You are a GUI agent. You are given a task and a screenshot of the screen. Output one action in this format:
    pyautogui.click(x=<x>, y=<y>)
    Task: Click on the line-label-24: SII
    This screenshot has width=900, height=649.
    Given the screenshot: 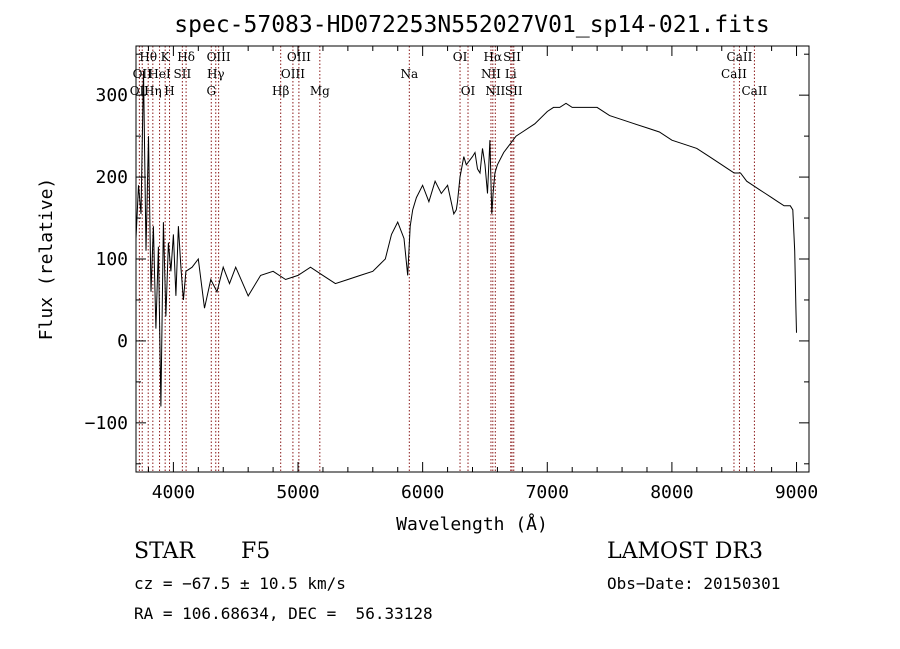 What is the action you would take?
    pyautogui.click(x=514, y=91)
    